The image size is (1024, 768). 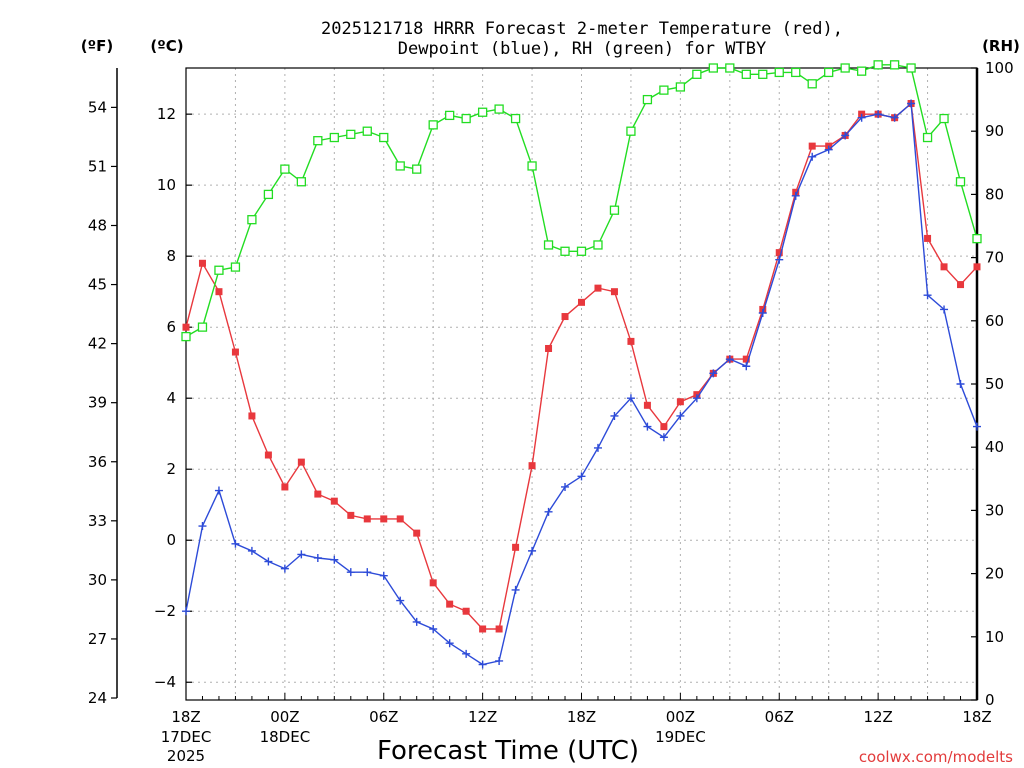 I want to click on celsius-unit-label: (ºC), so click(x=166, y=46).